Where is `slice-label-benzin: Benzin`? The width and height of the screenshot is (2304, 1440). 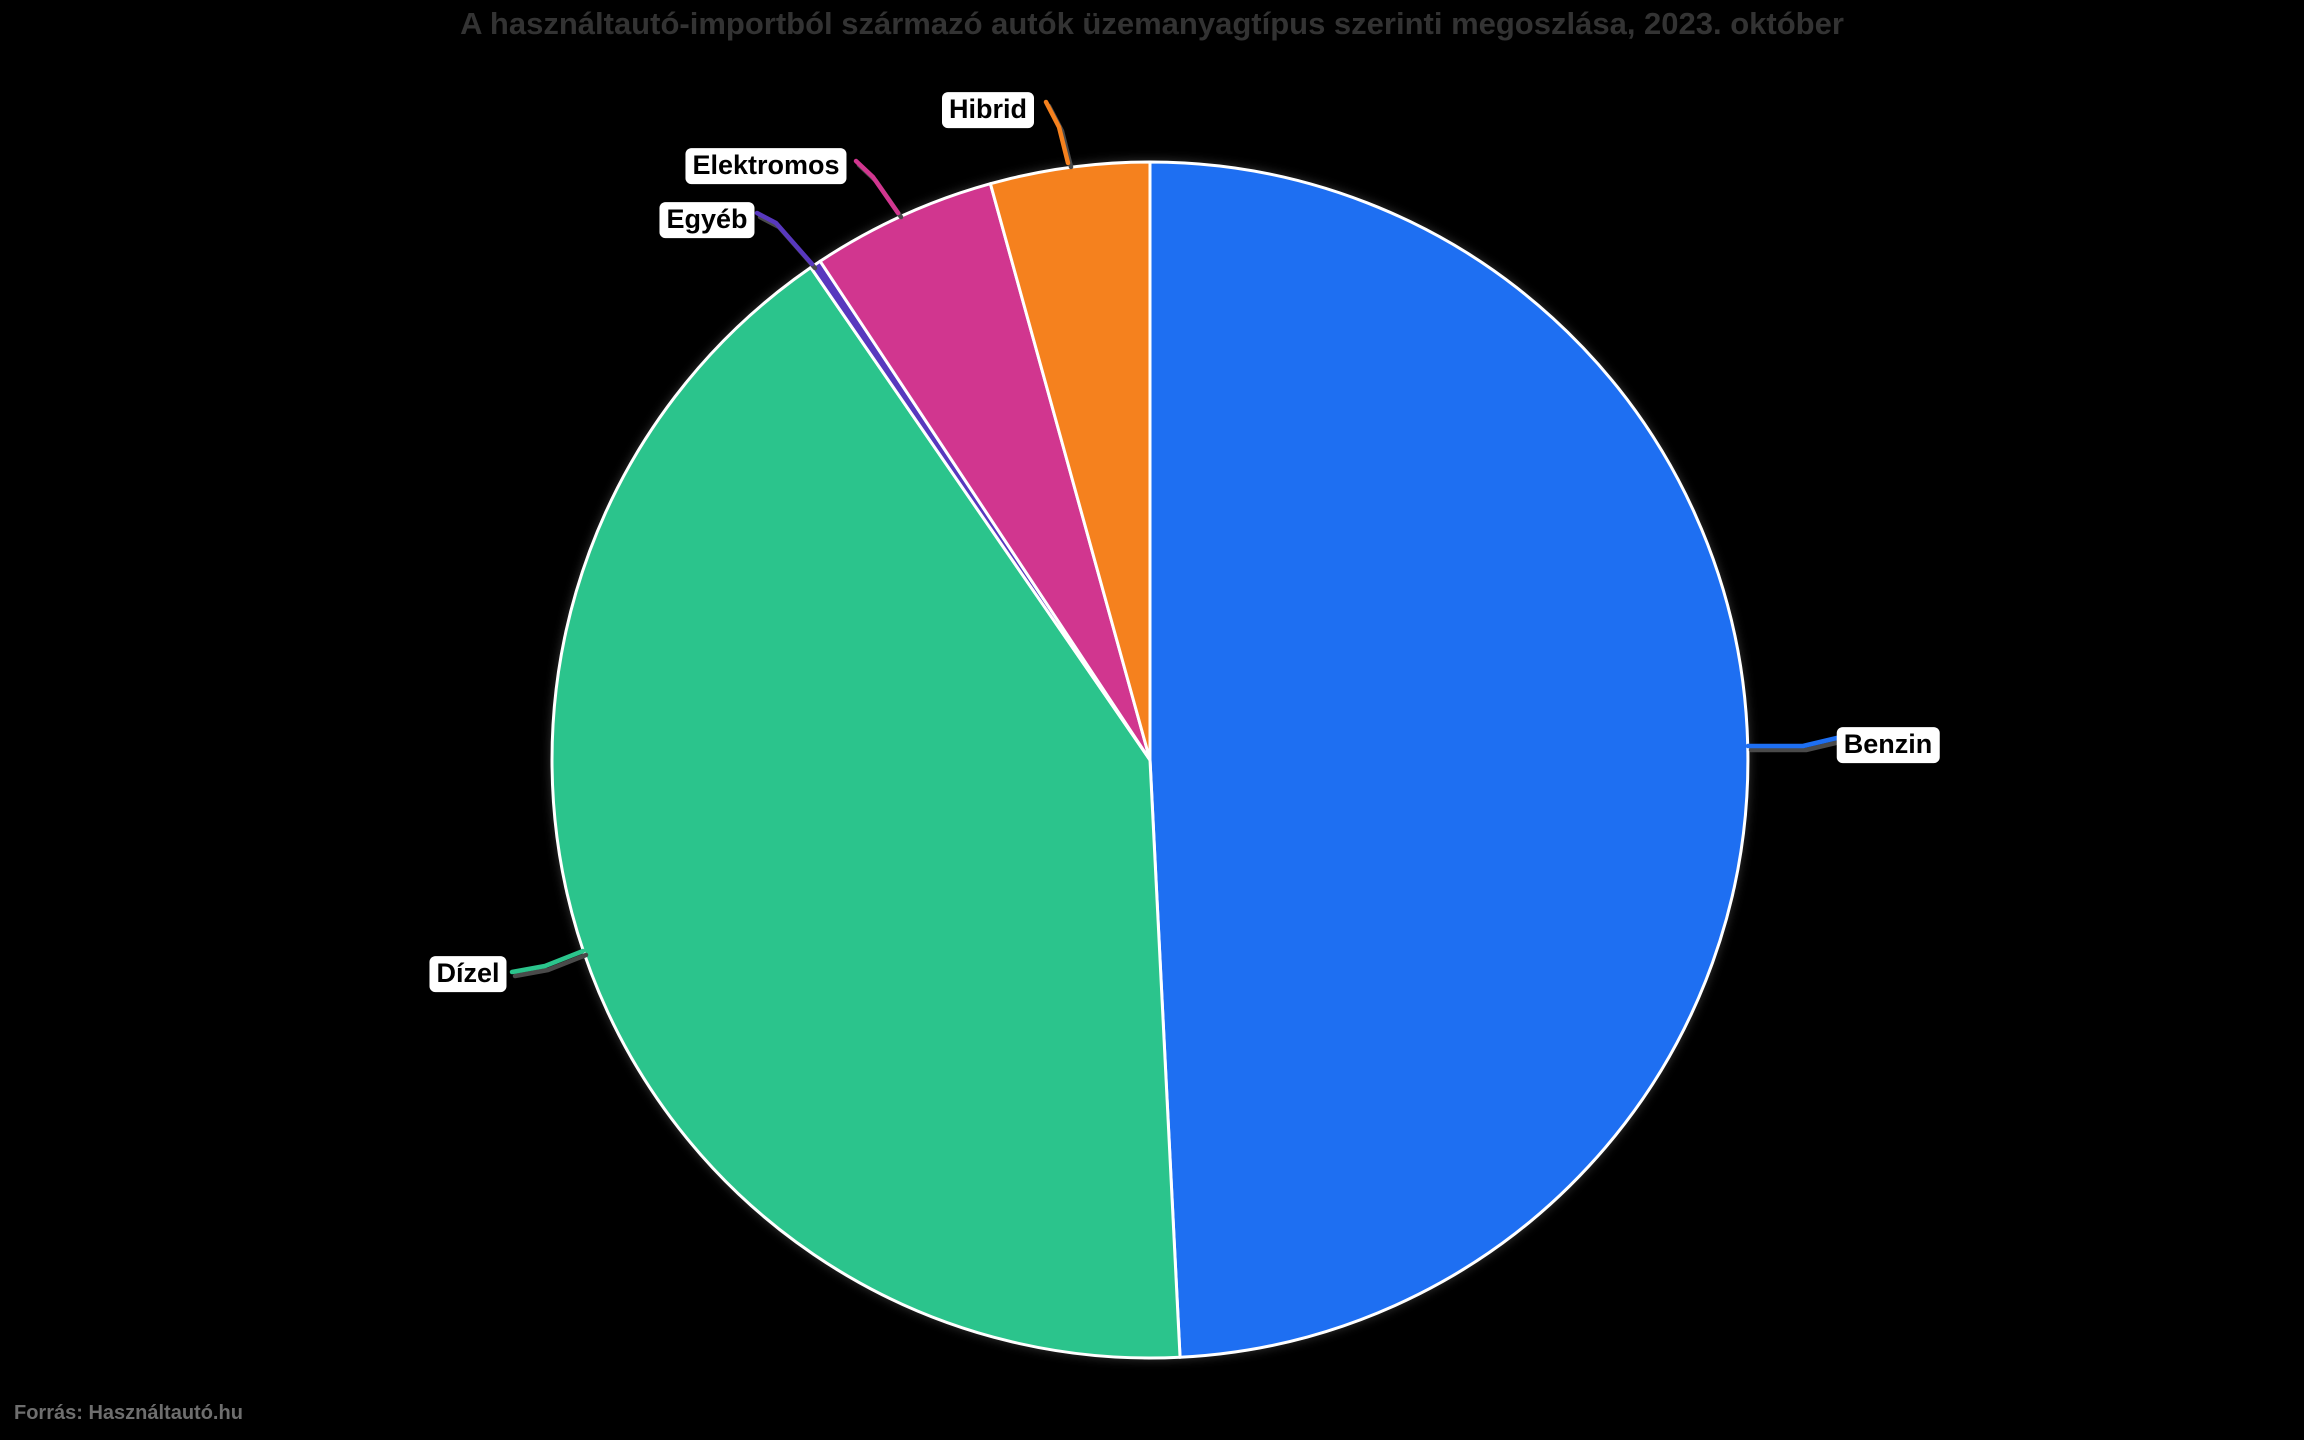
slice-label-benzin: Benzin is located at coordinates (1888, 745).